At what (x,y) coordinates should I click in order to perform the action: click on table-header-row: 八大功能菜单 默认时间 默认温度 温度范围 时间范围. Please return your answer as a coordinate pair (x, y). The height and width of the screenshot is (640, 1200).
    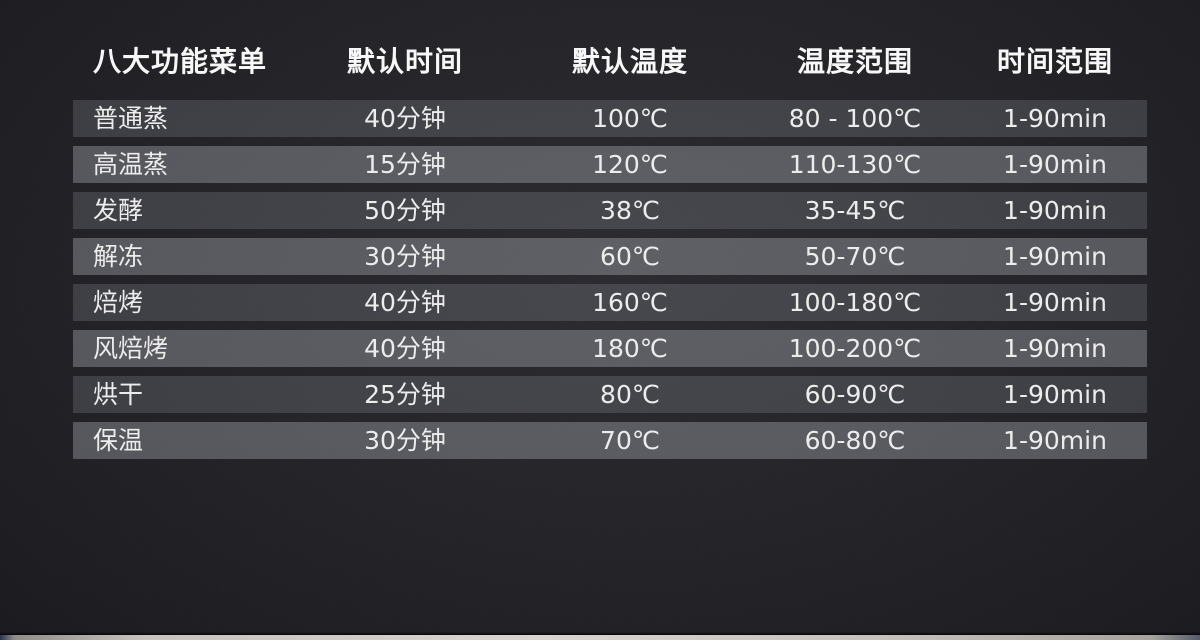
    Looking at the image, I should click on (610, 62).